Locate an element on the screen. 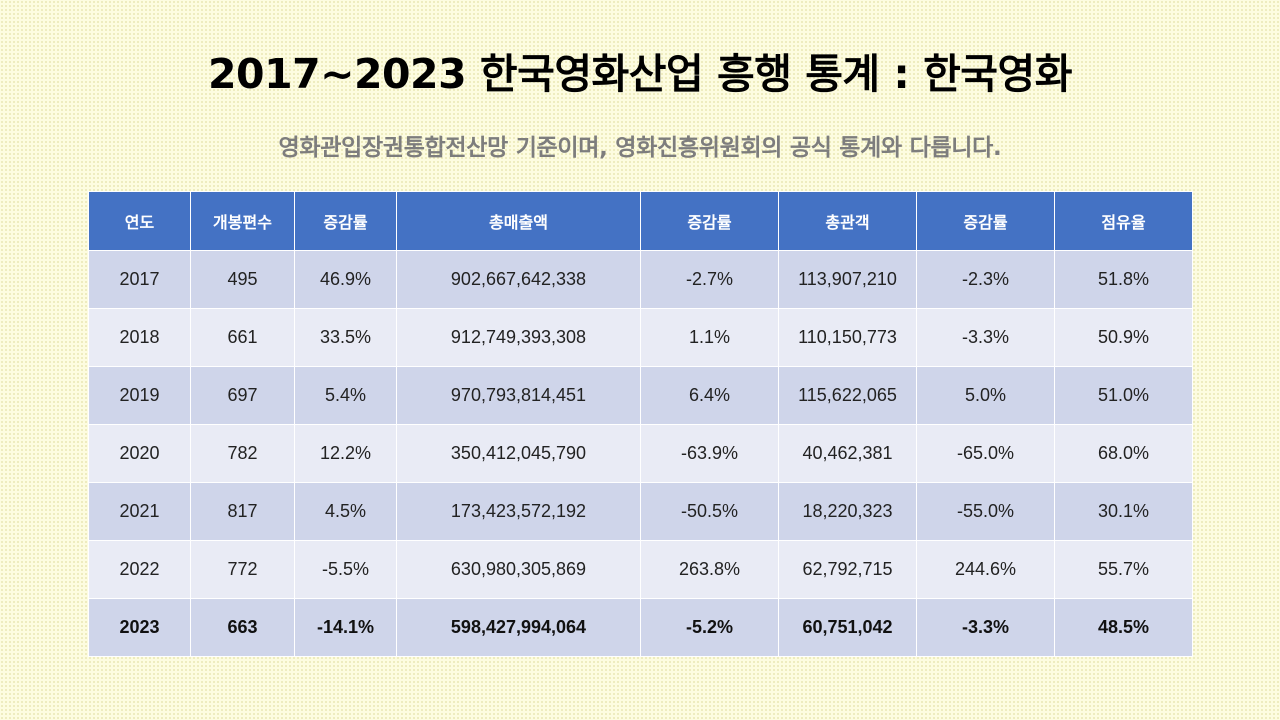 The width and height of the screenshot is (1280, 720). cell-year: 2019 is located at coordinates (139, 395).